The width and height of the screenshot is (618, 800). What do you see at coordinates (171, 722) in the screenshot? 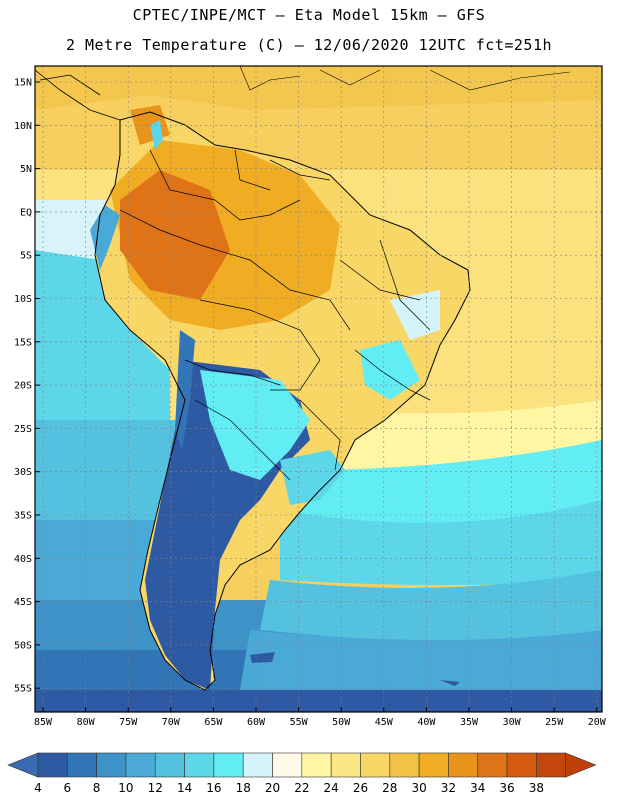
I see `lon-tick-label: 70W` at bounding box center [171, 722].